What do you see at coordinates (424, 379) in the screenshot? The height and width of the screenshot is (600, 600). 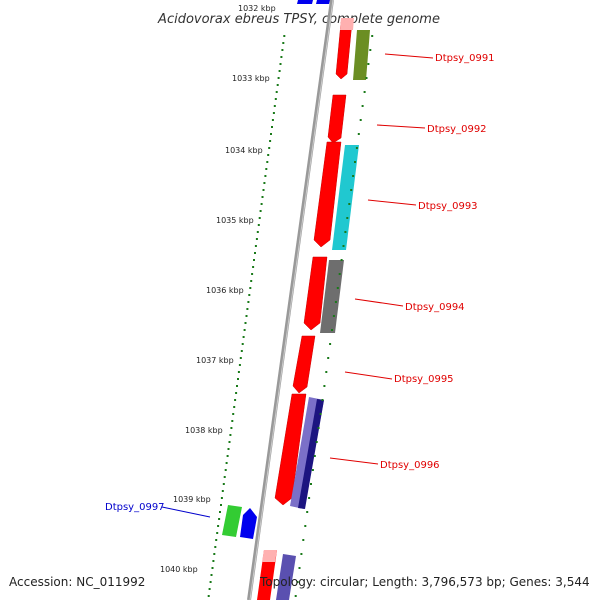 I see `gene-label: Dtpsy_0995` at bounding box center [424, 379].